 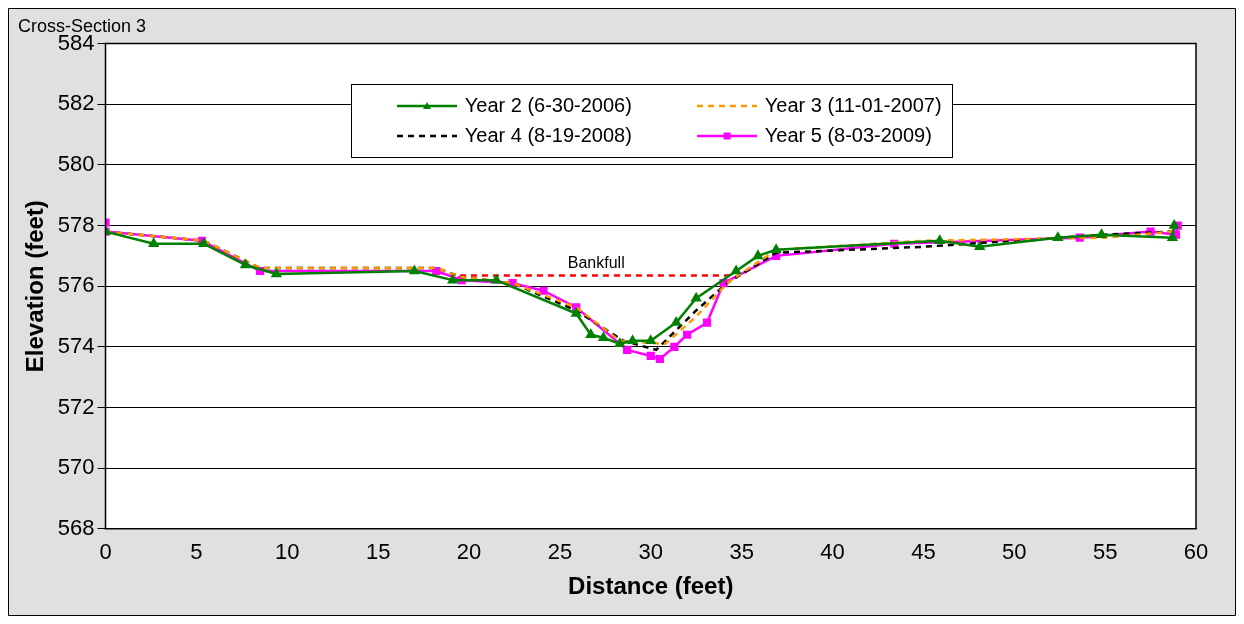 I want to click on y-tick-label: 568, so click(x=76, y=527).